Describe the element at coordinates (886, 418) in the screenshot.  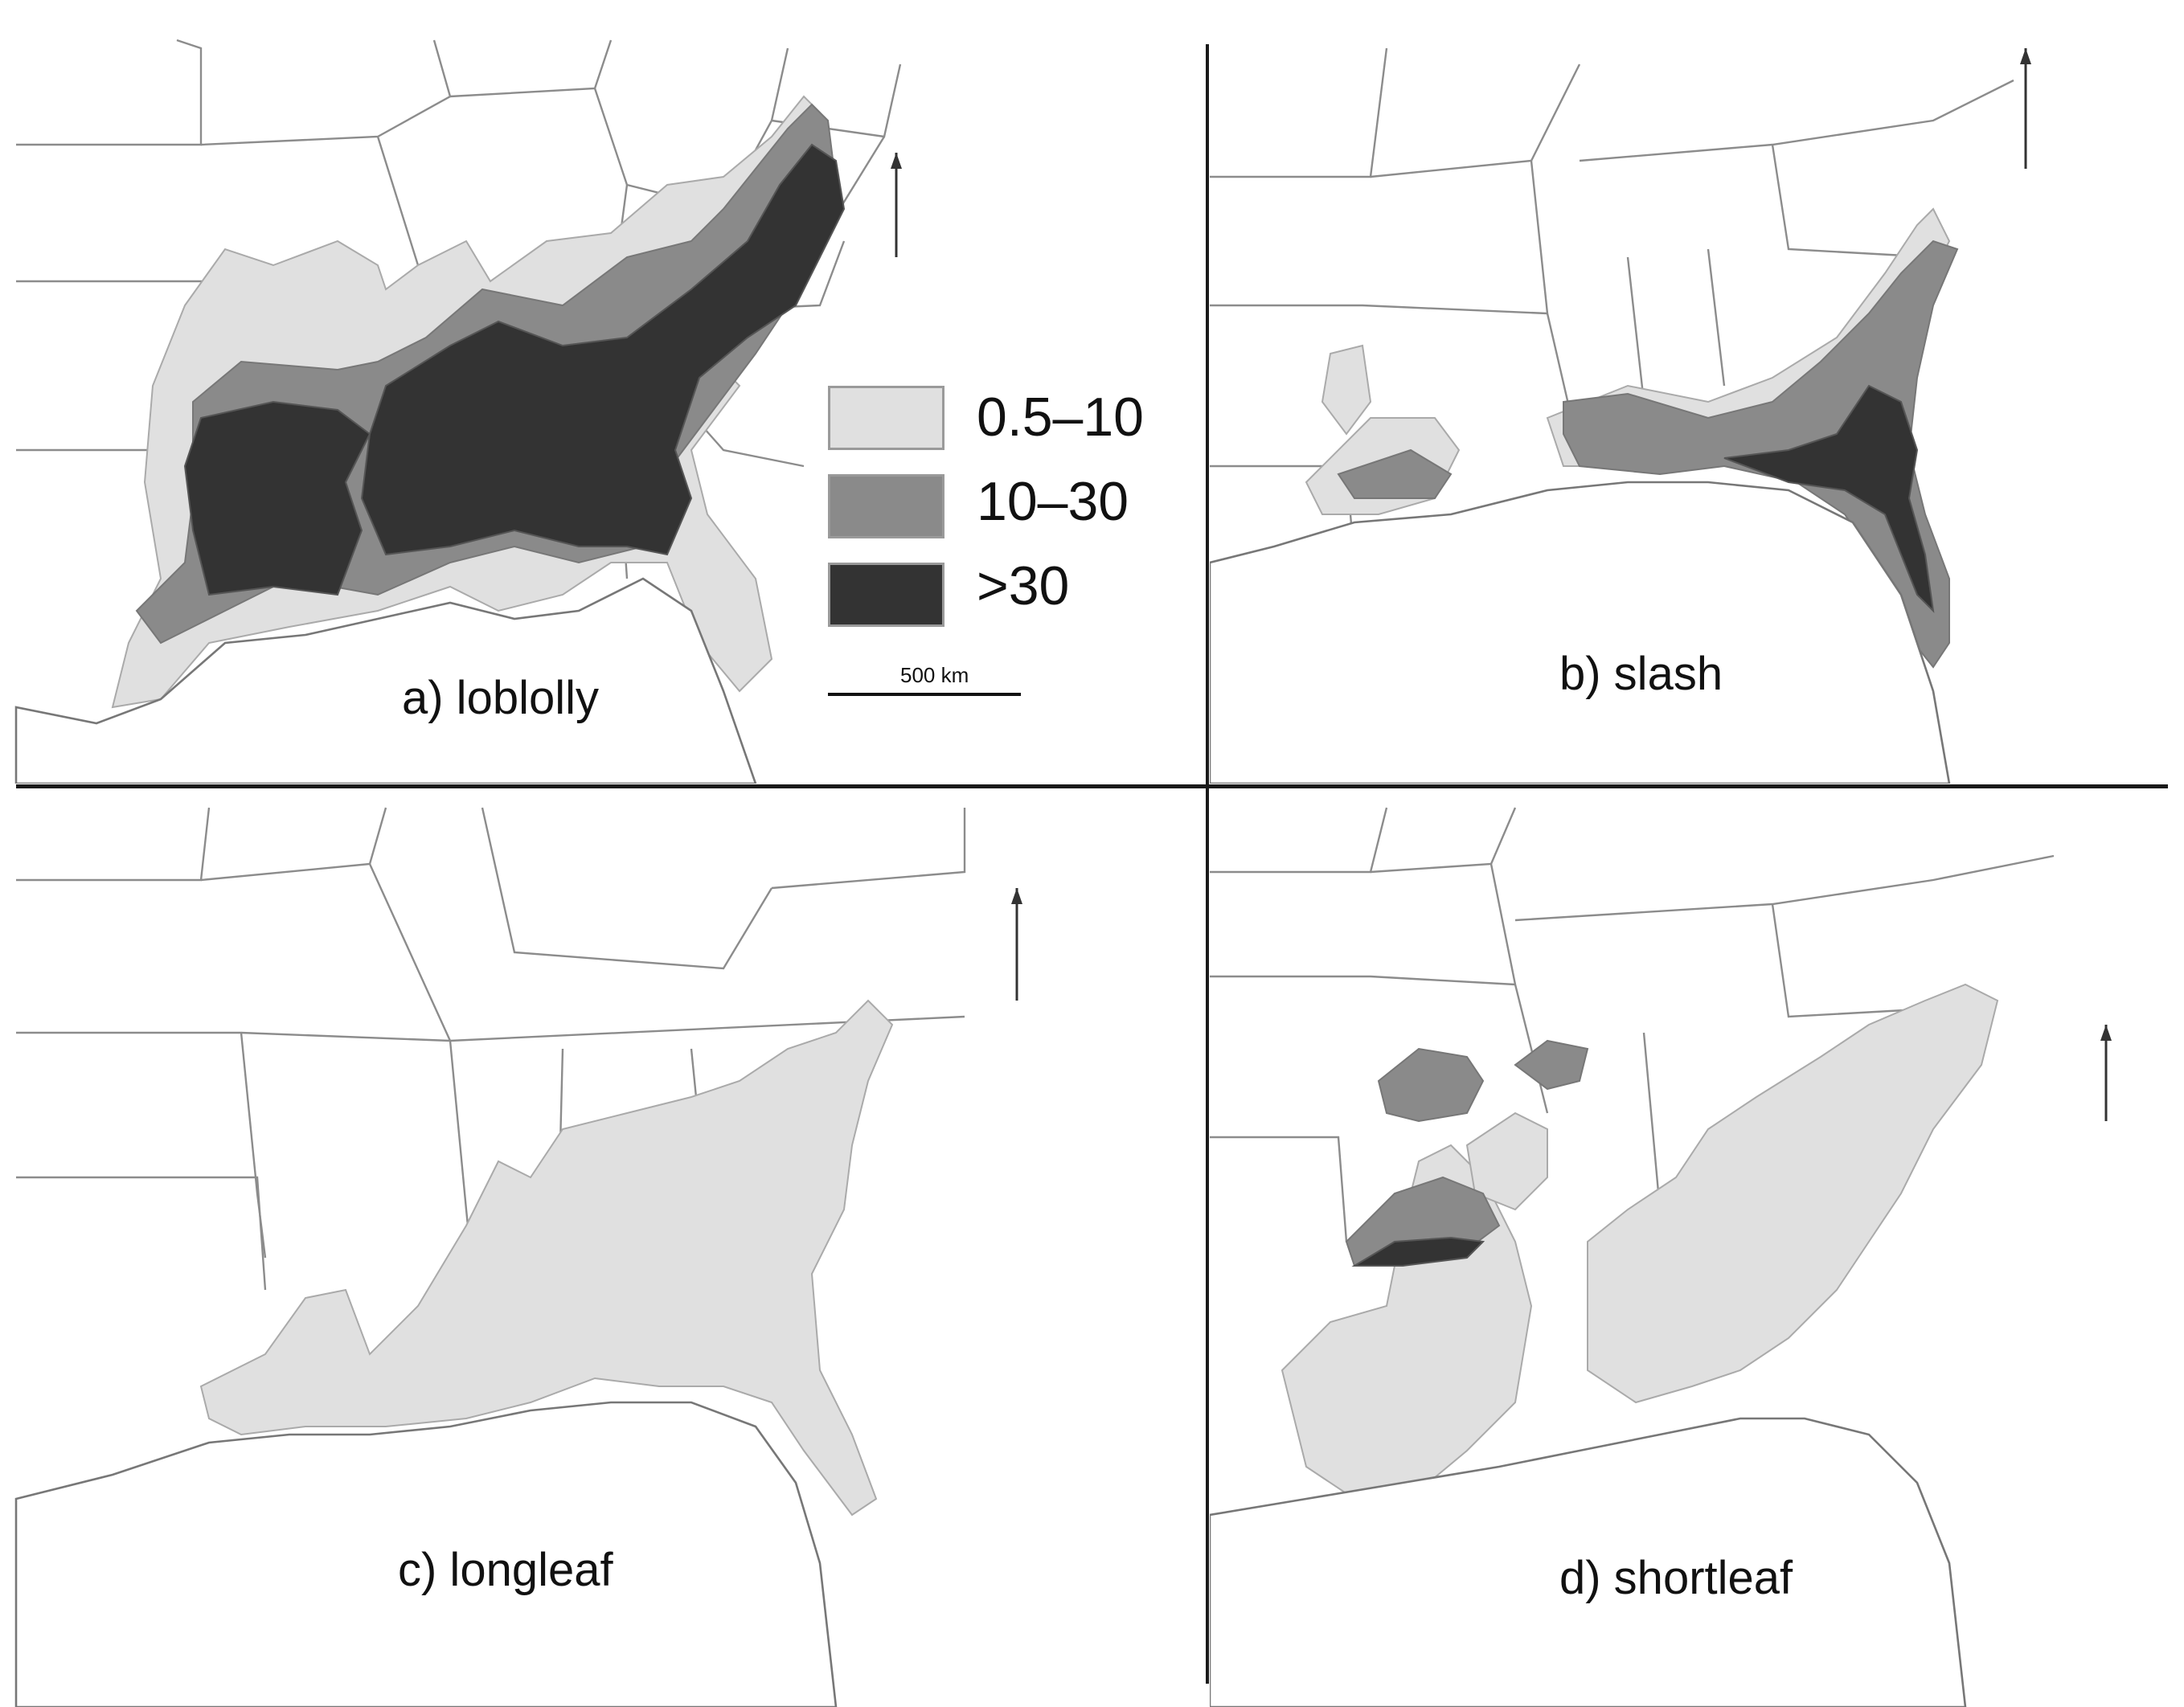
I see `legend-swatch-low` at that location.